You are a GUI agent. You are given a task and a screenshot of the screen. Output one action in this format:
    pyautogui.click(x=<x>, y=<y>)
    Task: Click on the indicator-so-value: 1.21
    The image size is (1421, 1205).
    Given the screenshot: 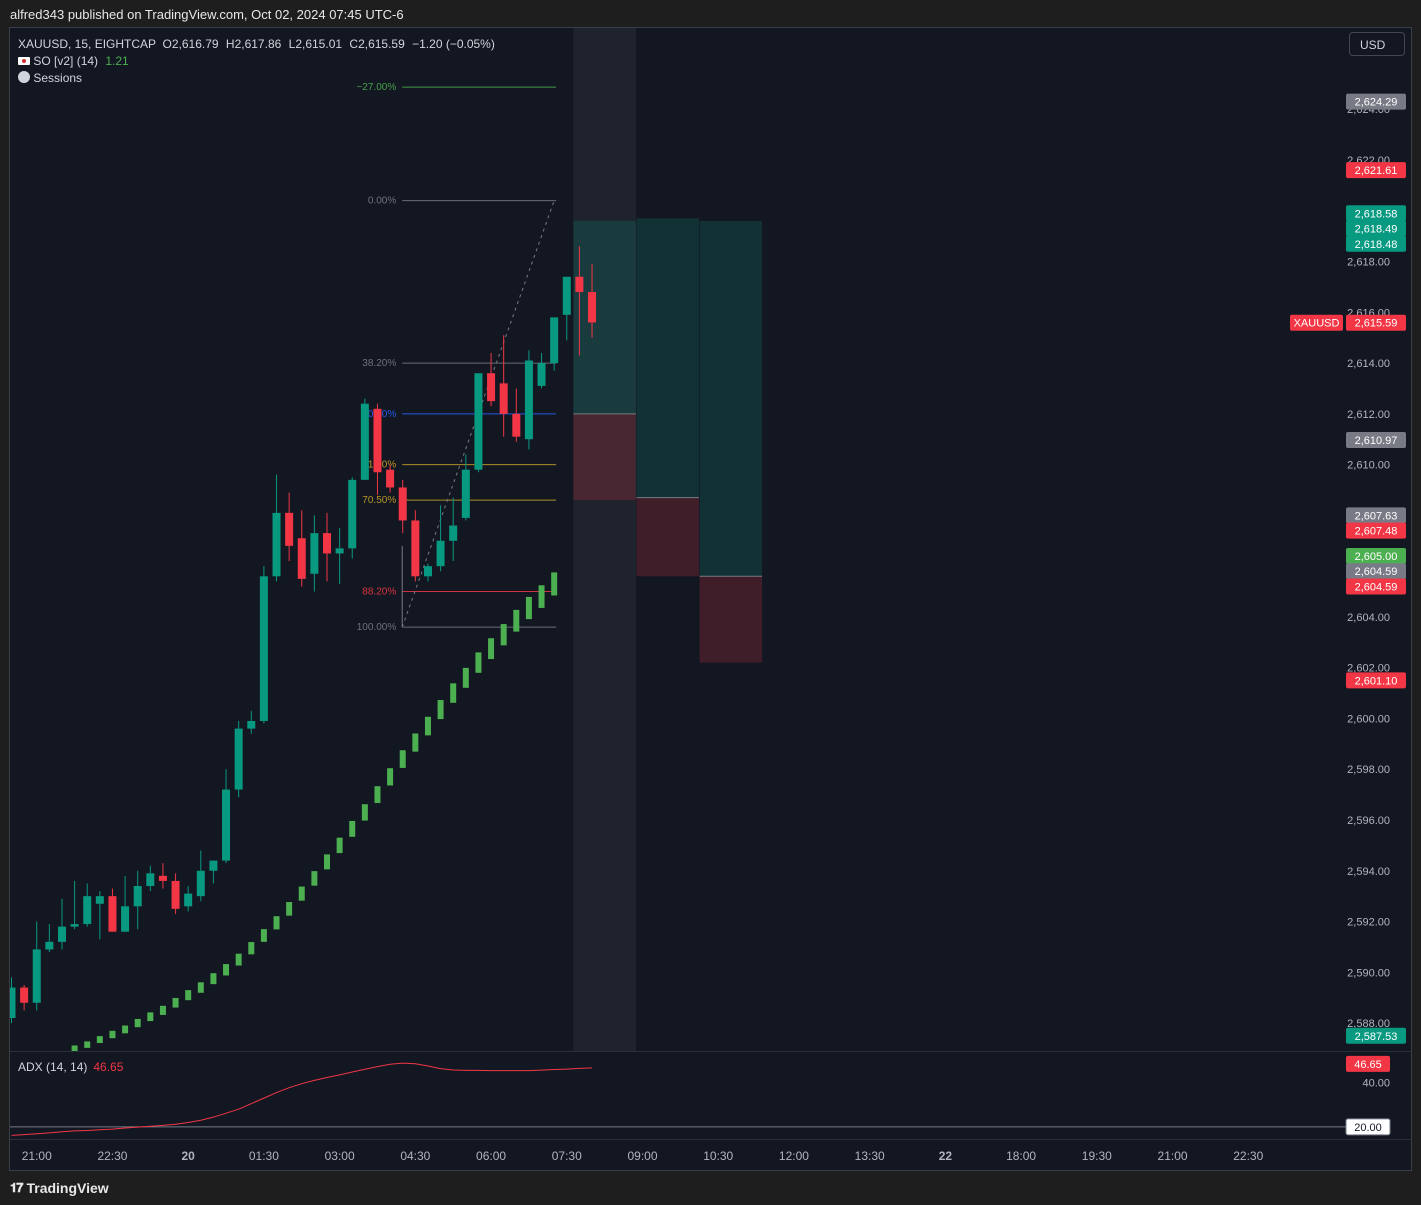 What is the action you would take?
    pyautogui.click(x=117, y=61)
    